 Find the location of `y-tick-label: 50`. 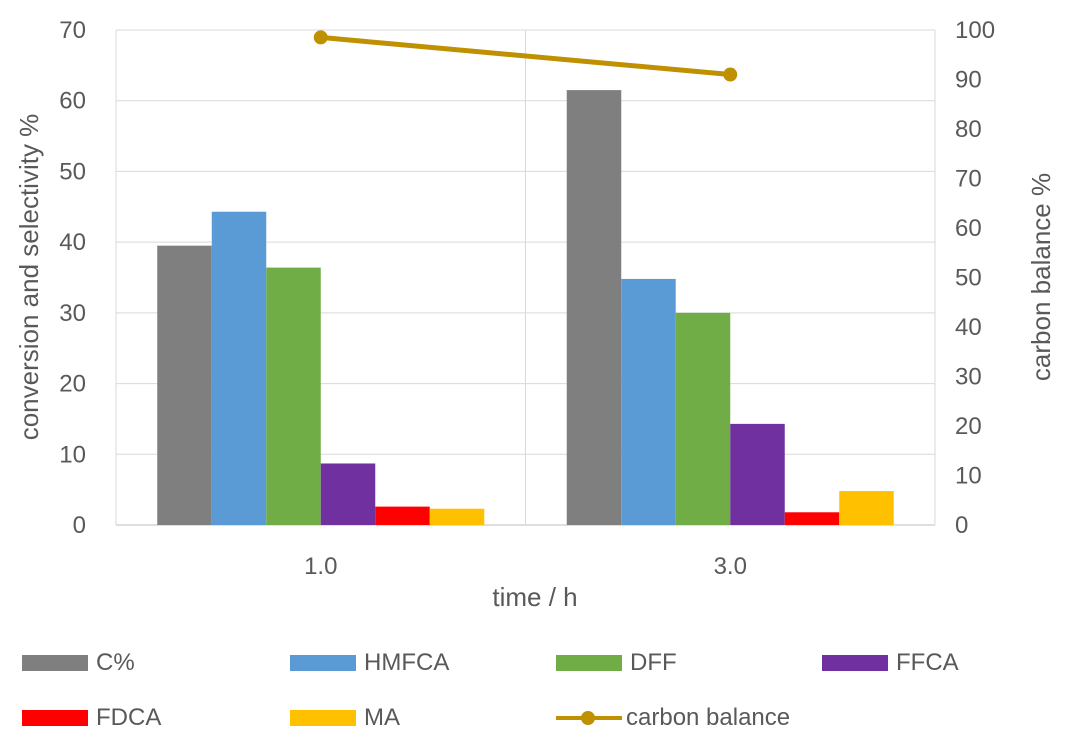

y-tick-label: 50 is located at coordinates (72, 171).